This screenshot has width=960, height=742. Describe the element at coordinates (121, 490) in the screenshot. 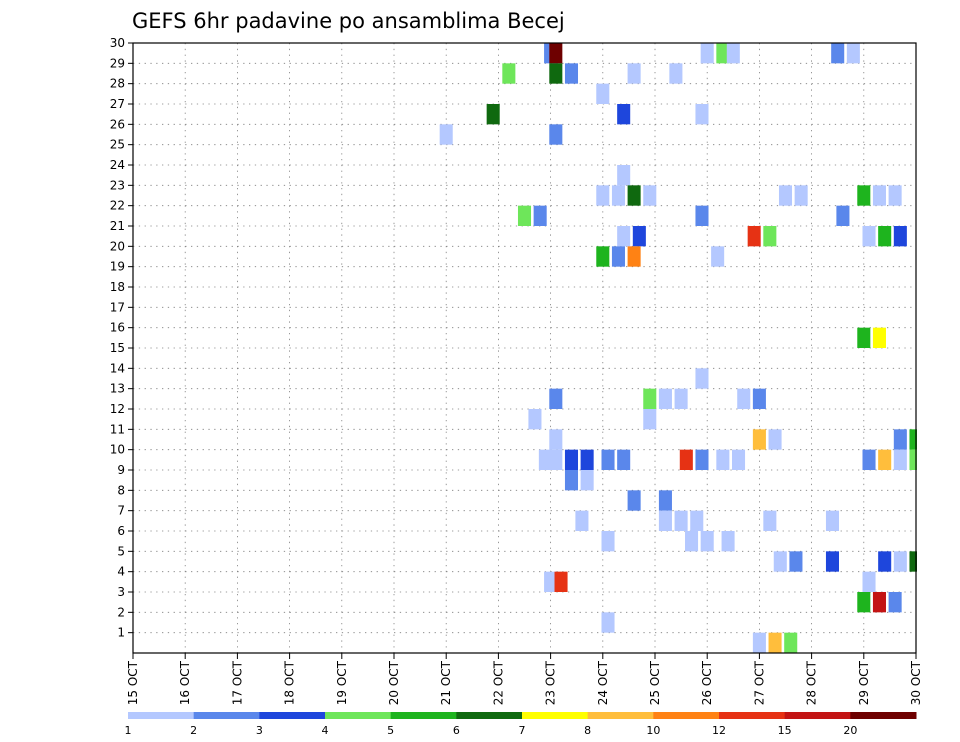

I see `y-tick-label: 8` at that location.